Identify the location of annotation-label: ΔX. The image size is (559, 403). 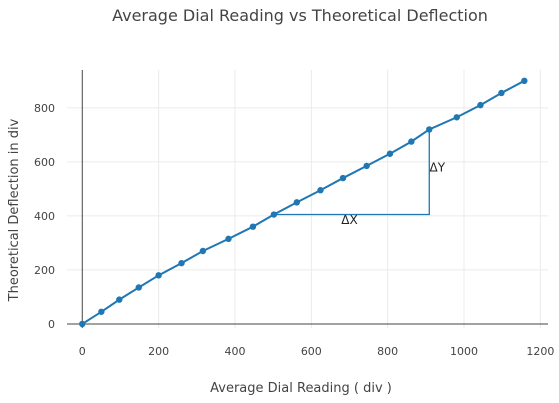
(349, 220).